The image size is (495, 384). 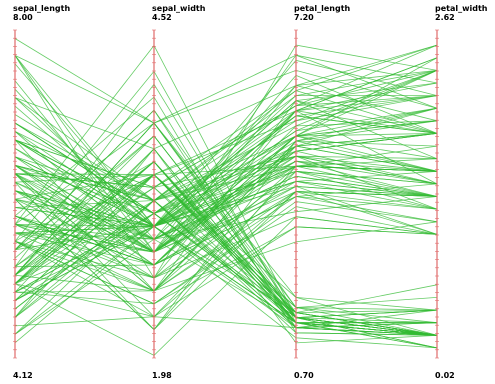 What do you see at coordinates (23, 375) in the screenshot?
I see `axis-min-label-sepal_length: 4.12` at bounding box center [23, 375].